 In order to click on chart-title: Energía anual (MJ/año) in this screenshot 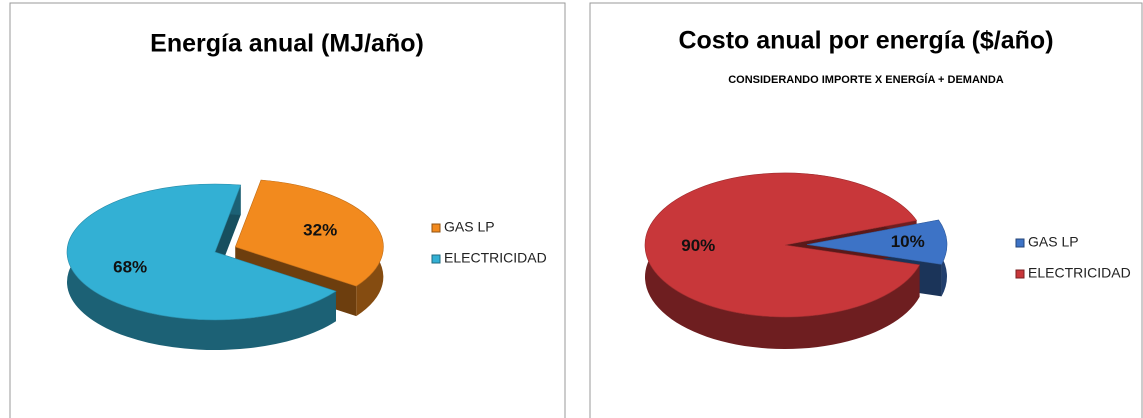, I will do `click(287, 44)`.